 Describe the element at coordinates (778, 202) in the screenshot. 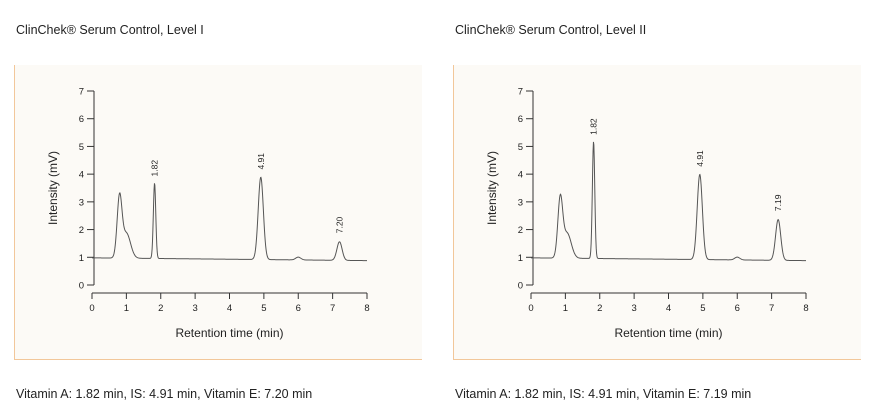

I see `peak-label: 7.19` at that location.